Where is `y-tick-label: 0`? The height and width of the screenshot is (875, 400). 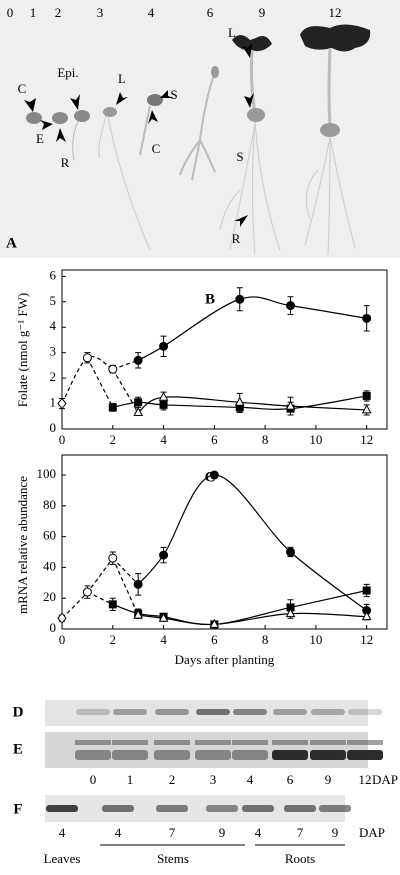
y-tick-label: 0 is located at coordinates (53, 427).